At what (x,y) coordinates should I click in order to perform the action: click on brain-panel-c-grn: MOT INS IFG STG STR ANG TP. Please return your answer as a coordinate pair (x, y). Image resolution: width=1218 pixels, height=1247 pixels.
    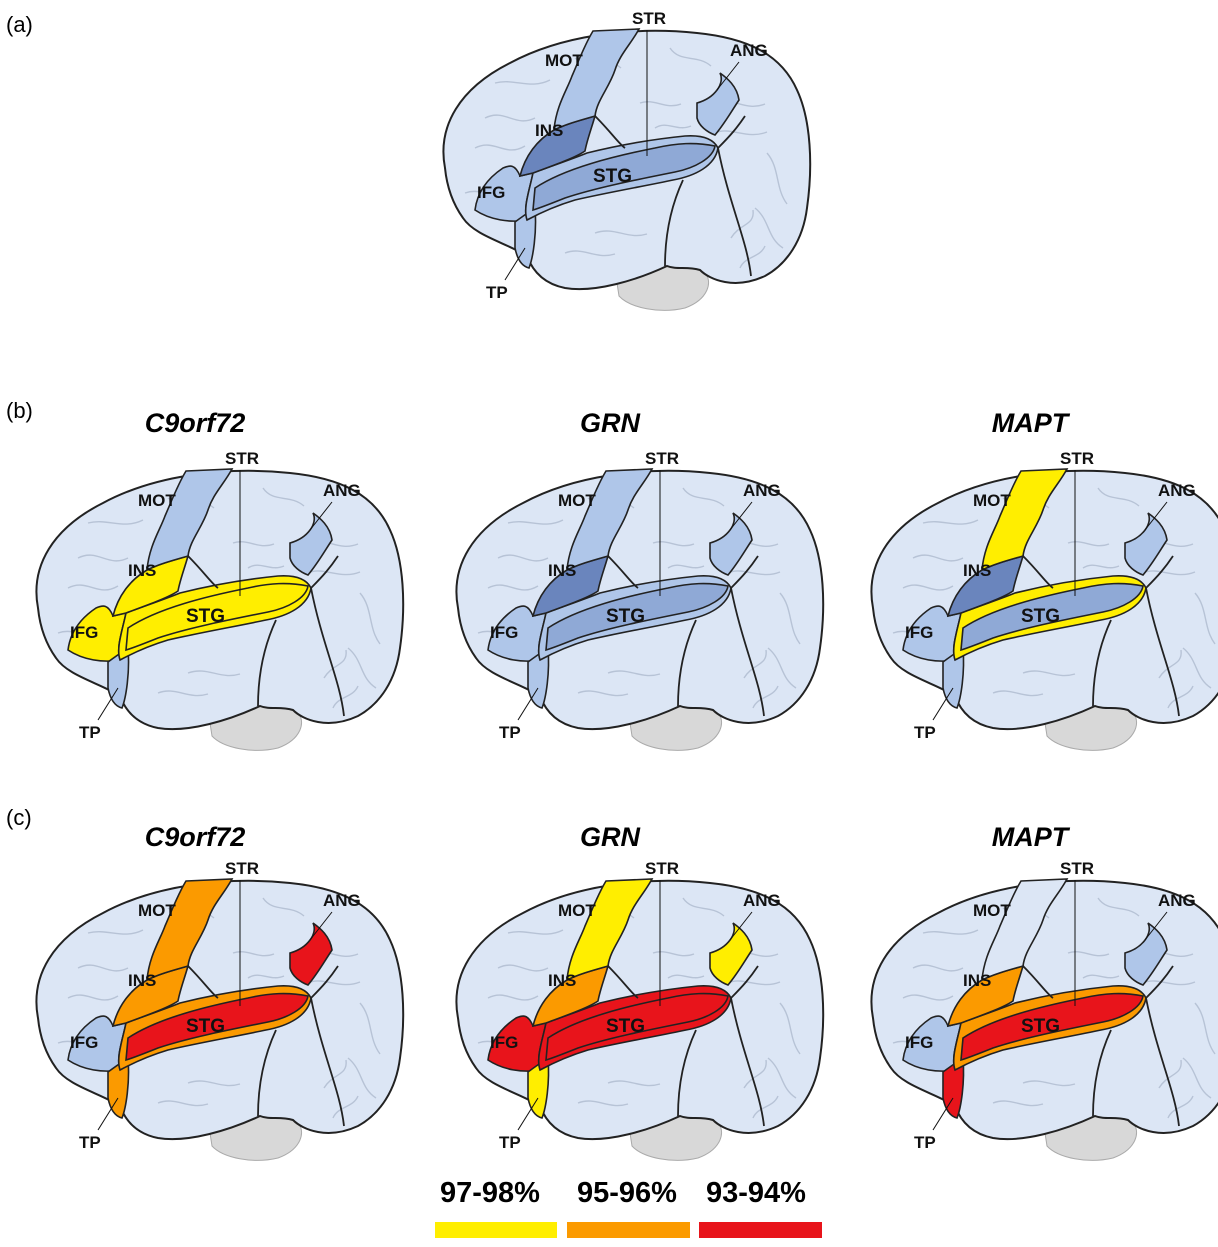
    Looking at the image, I should click on (628, 1009).